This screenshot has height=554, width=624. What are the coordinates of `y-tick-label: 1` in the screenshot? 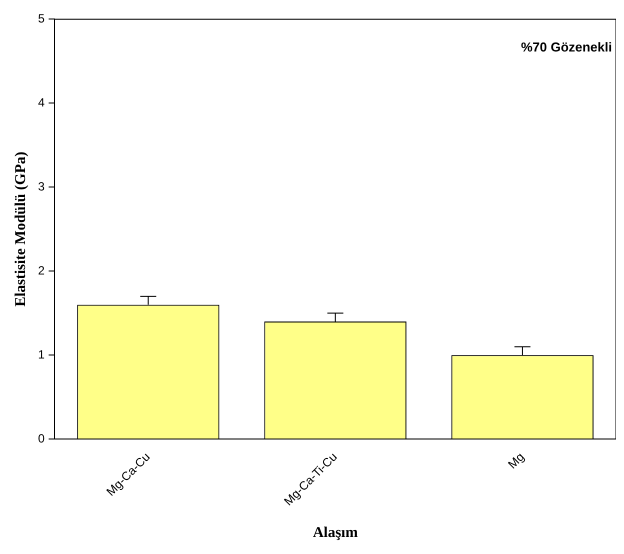 It's located at (41, 354).